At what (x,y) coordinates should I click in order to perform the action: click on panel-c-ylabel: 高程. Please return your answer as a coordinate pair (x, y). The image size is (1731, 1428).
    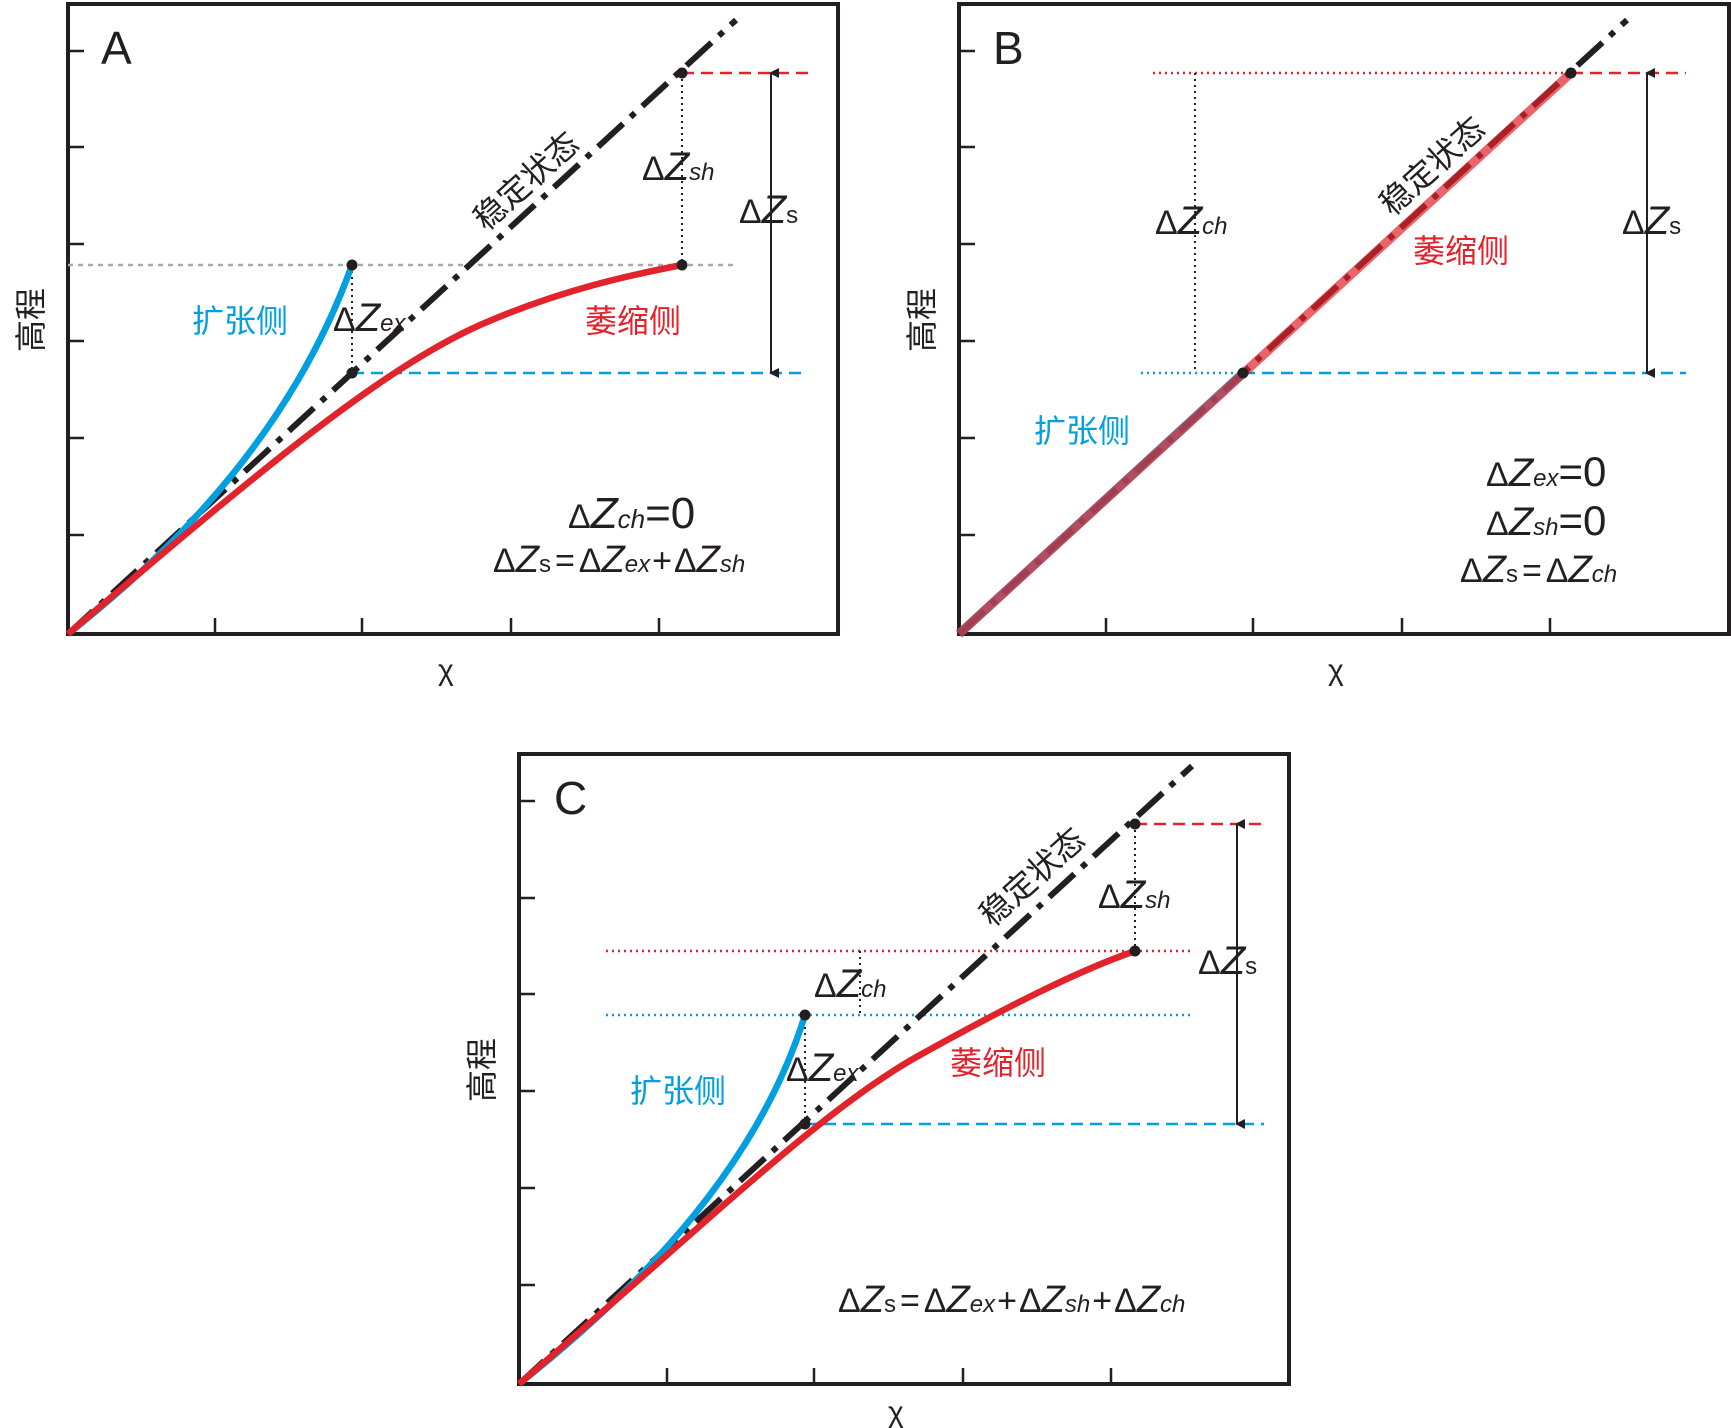
    Looking at the image, I should click on (482, 1070).